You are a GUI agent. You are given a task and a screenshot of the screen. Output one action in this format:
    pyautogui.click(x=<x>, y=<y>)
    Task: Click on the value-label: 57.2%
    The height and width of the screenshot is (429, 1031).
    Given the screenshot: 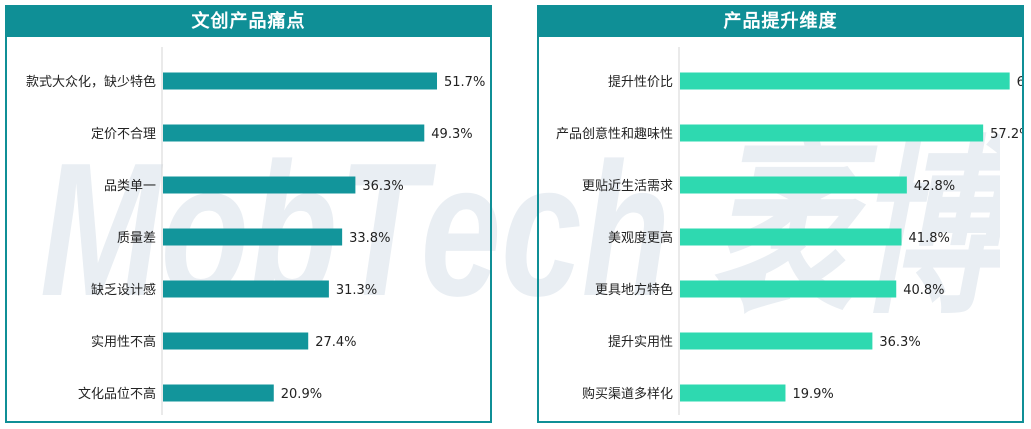 What is the action you would take?
    pyautogui.click(x=1006, y=134)
    